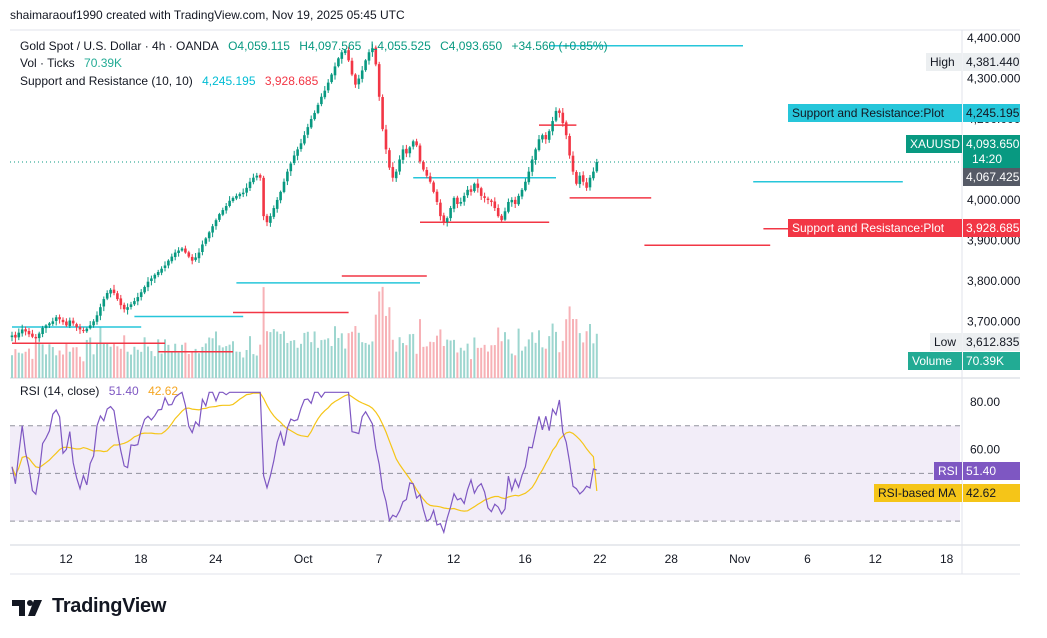  Describe the element at coordinates (119, 46) in the screenshot. I see `symbol-name: Gold Spot / U.S. Dollar · 4h · OANDA` at that location.